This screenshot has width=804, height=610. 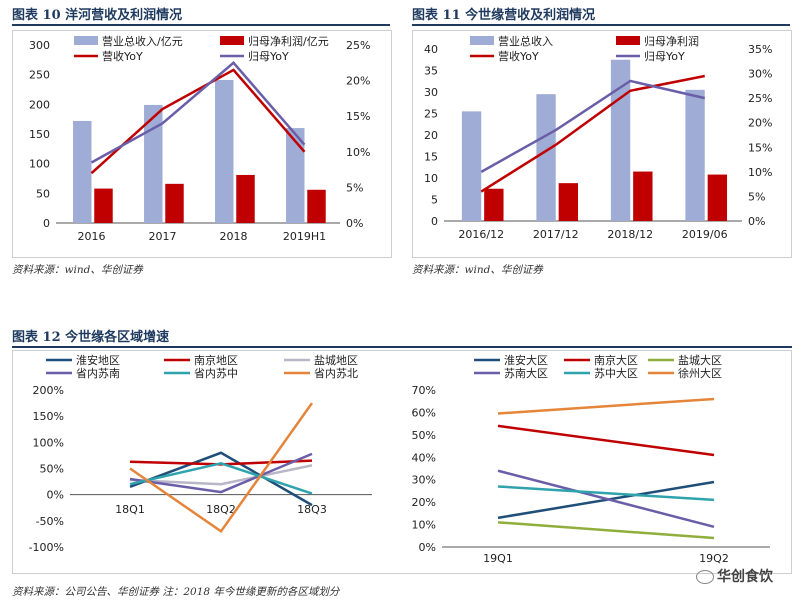 I want to click on x-tick-label: 2018, so click(x=234, y=236).